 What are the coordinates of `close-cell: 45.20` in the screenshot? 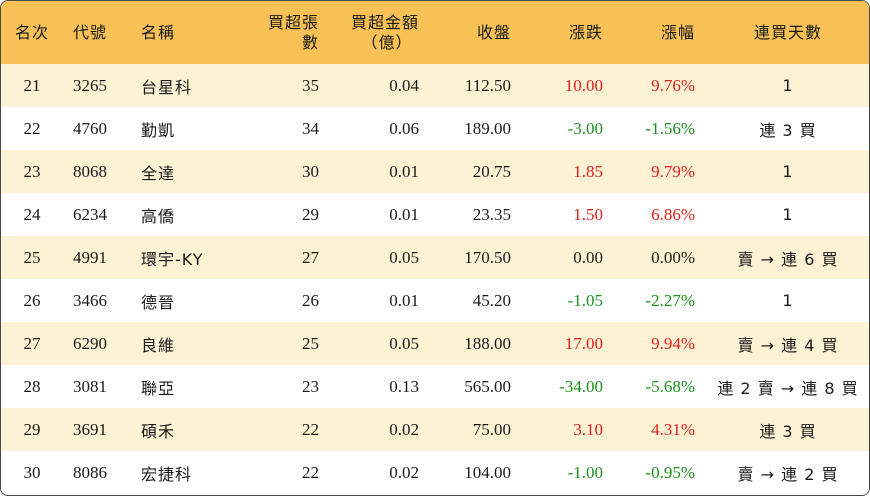 It's located at (477, 300).